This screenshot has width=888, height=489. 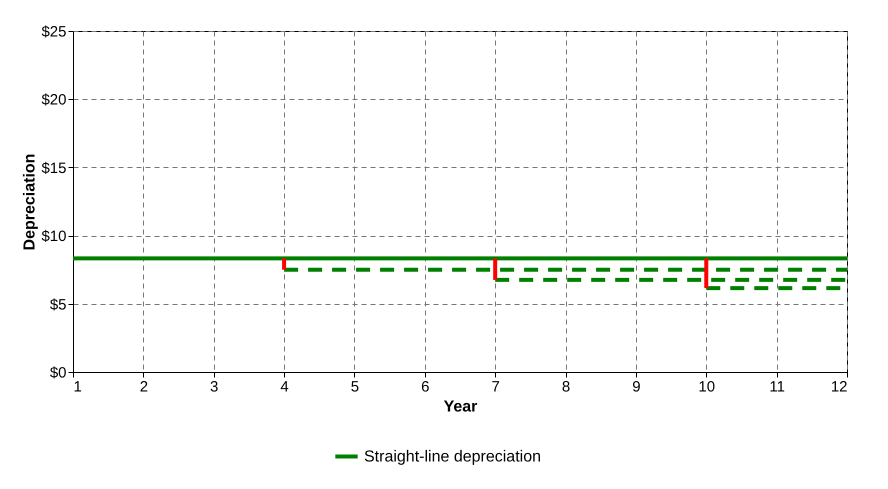 I want to click on y-tick-label: $0, so click(x=58, y=373).